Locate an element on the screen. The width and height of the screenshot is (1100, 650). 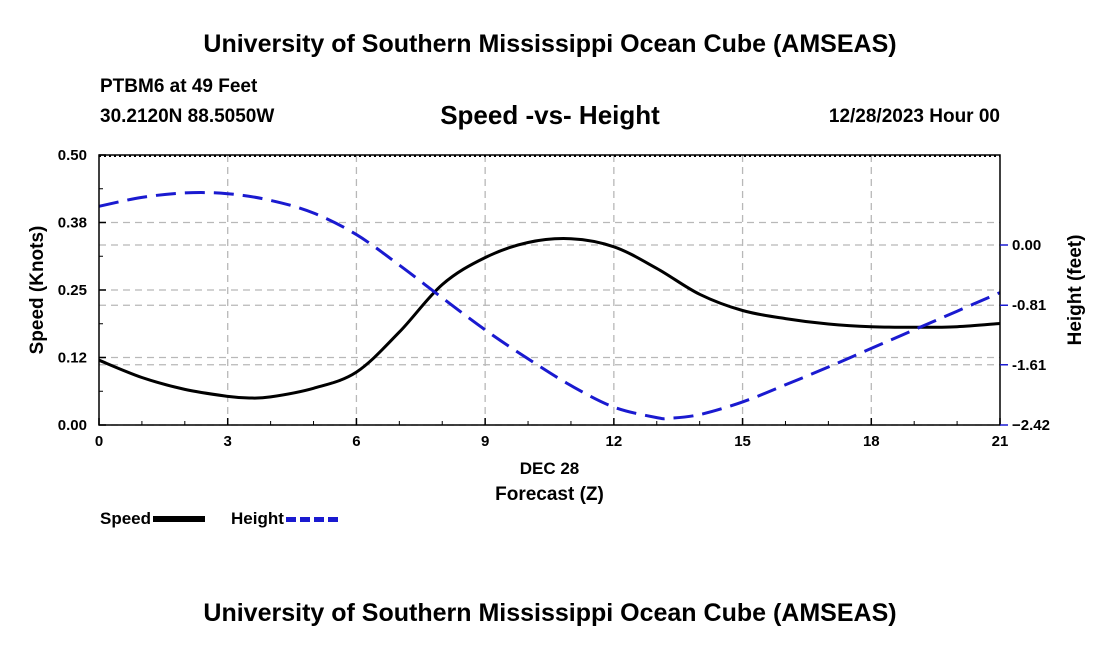
x-axis-date-label: DEC 28 is located at coordinates (550, 468).